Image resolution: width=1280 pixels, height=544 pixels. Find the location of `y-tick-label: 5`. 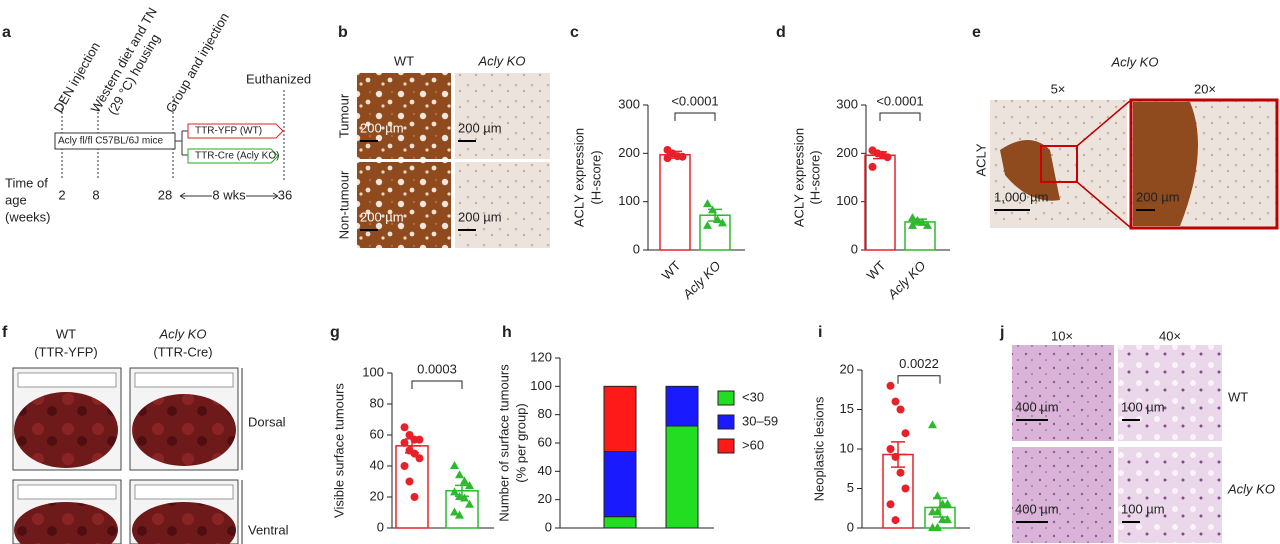

y-tick-label: 5 is located at coordinates (850, 487).